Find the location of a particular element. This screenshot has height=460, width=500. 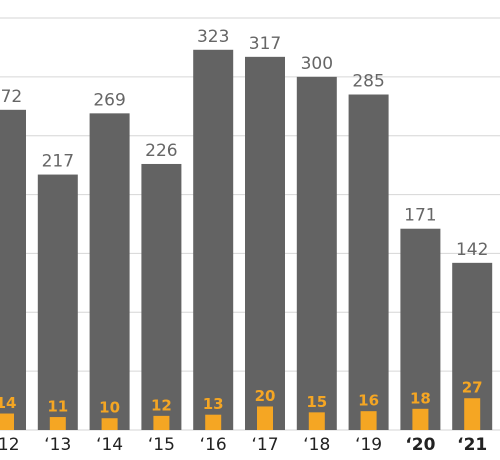

sub-label: 20 is located at coordinates (265, 396).